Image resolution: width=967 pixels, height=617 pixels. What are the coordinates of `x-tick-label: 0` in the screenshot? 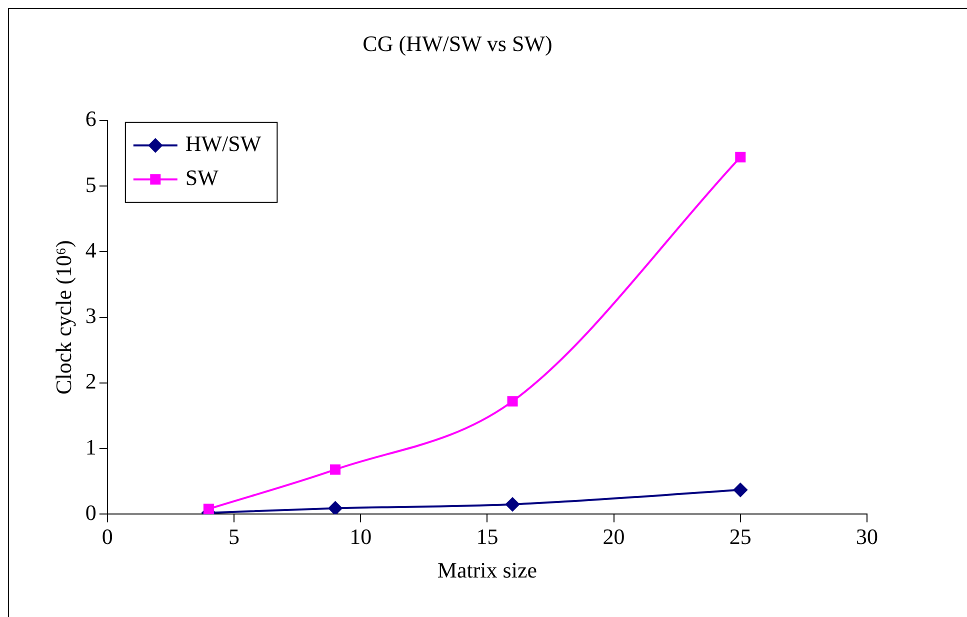 It's located at (107, 537).